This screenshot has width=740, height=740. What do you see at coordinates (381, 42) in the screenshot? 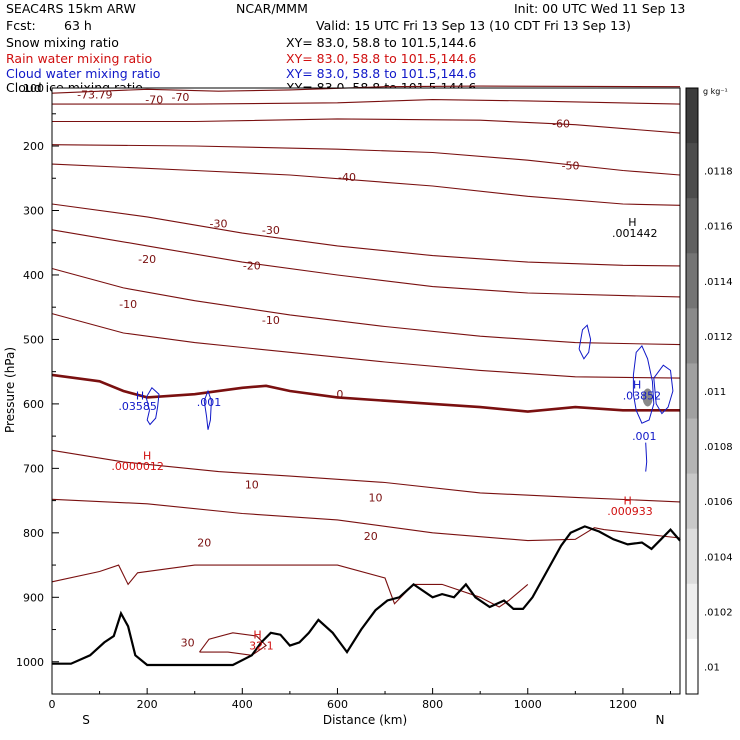
I see `field-snow-xy: XY= 83.0, 58.8 to 101.5,144.6` at bounding box center [381, 42].